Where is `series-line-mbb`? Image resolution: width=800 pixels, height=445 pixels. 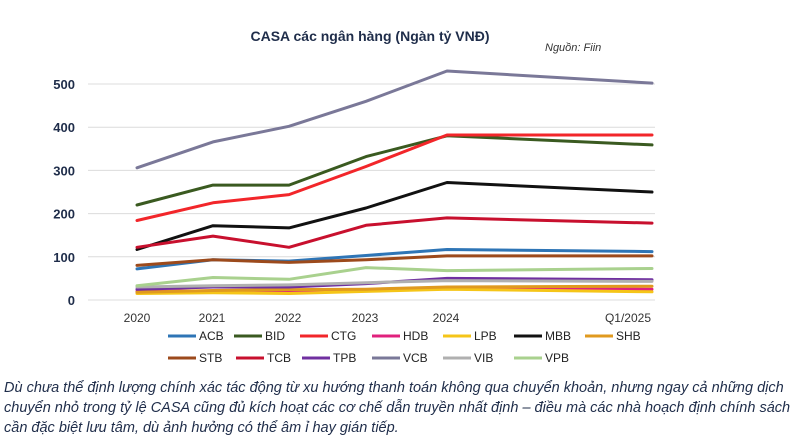
series-line-mbb is located at coordinates (394, 216).